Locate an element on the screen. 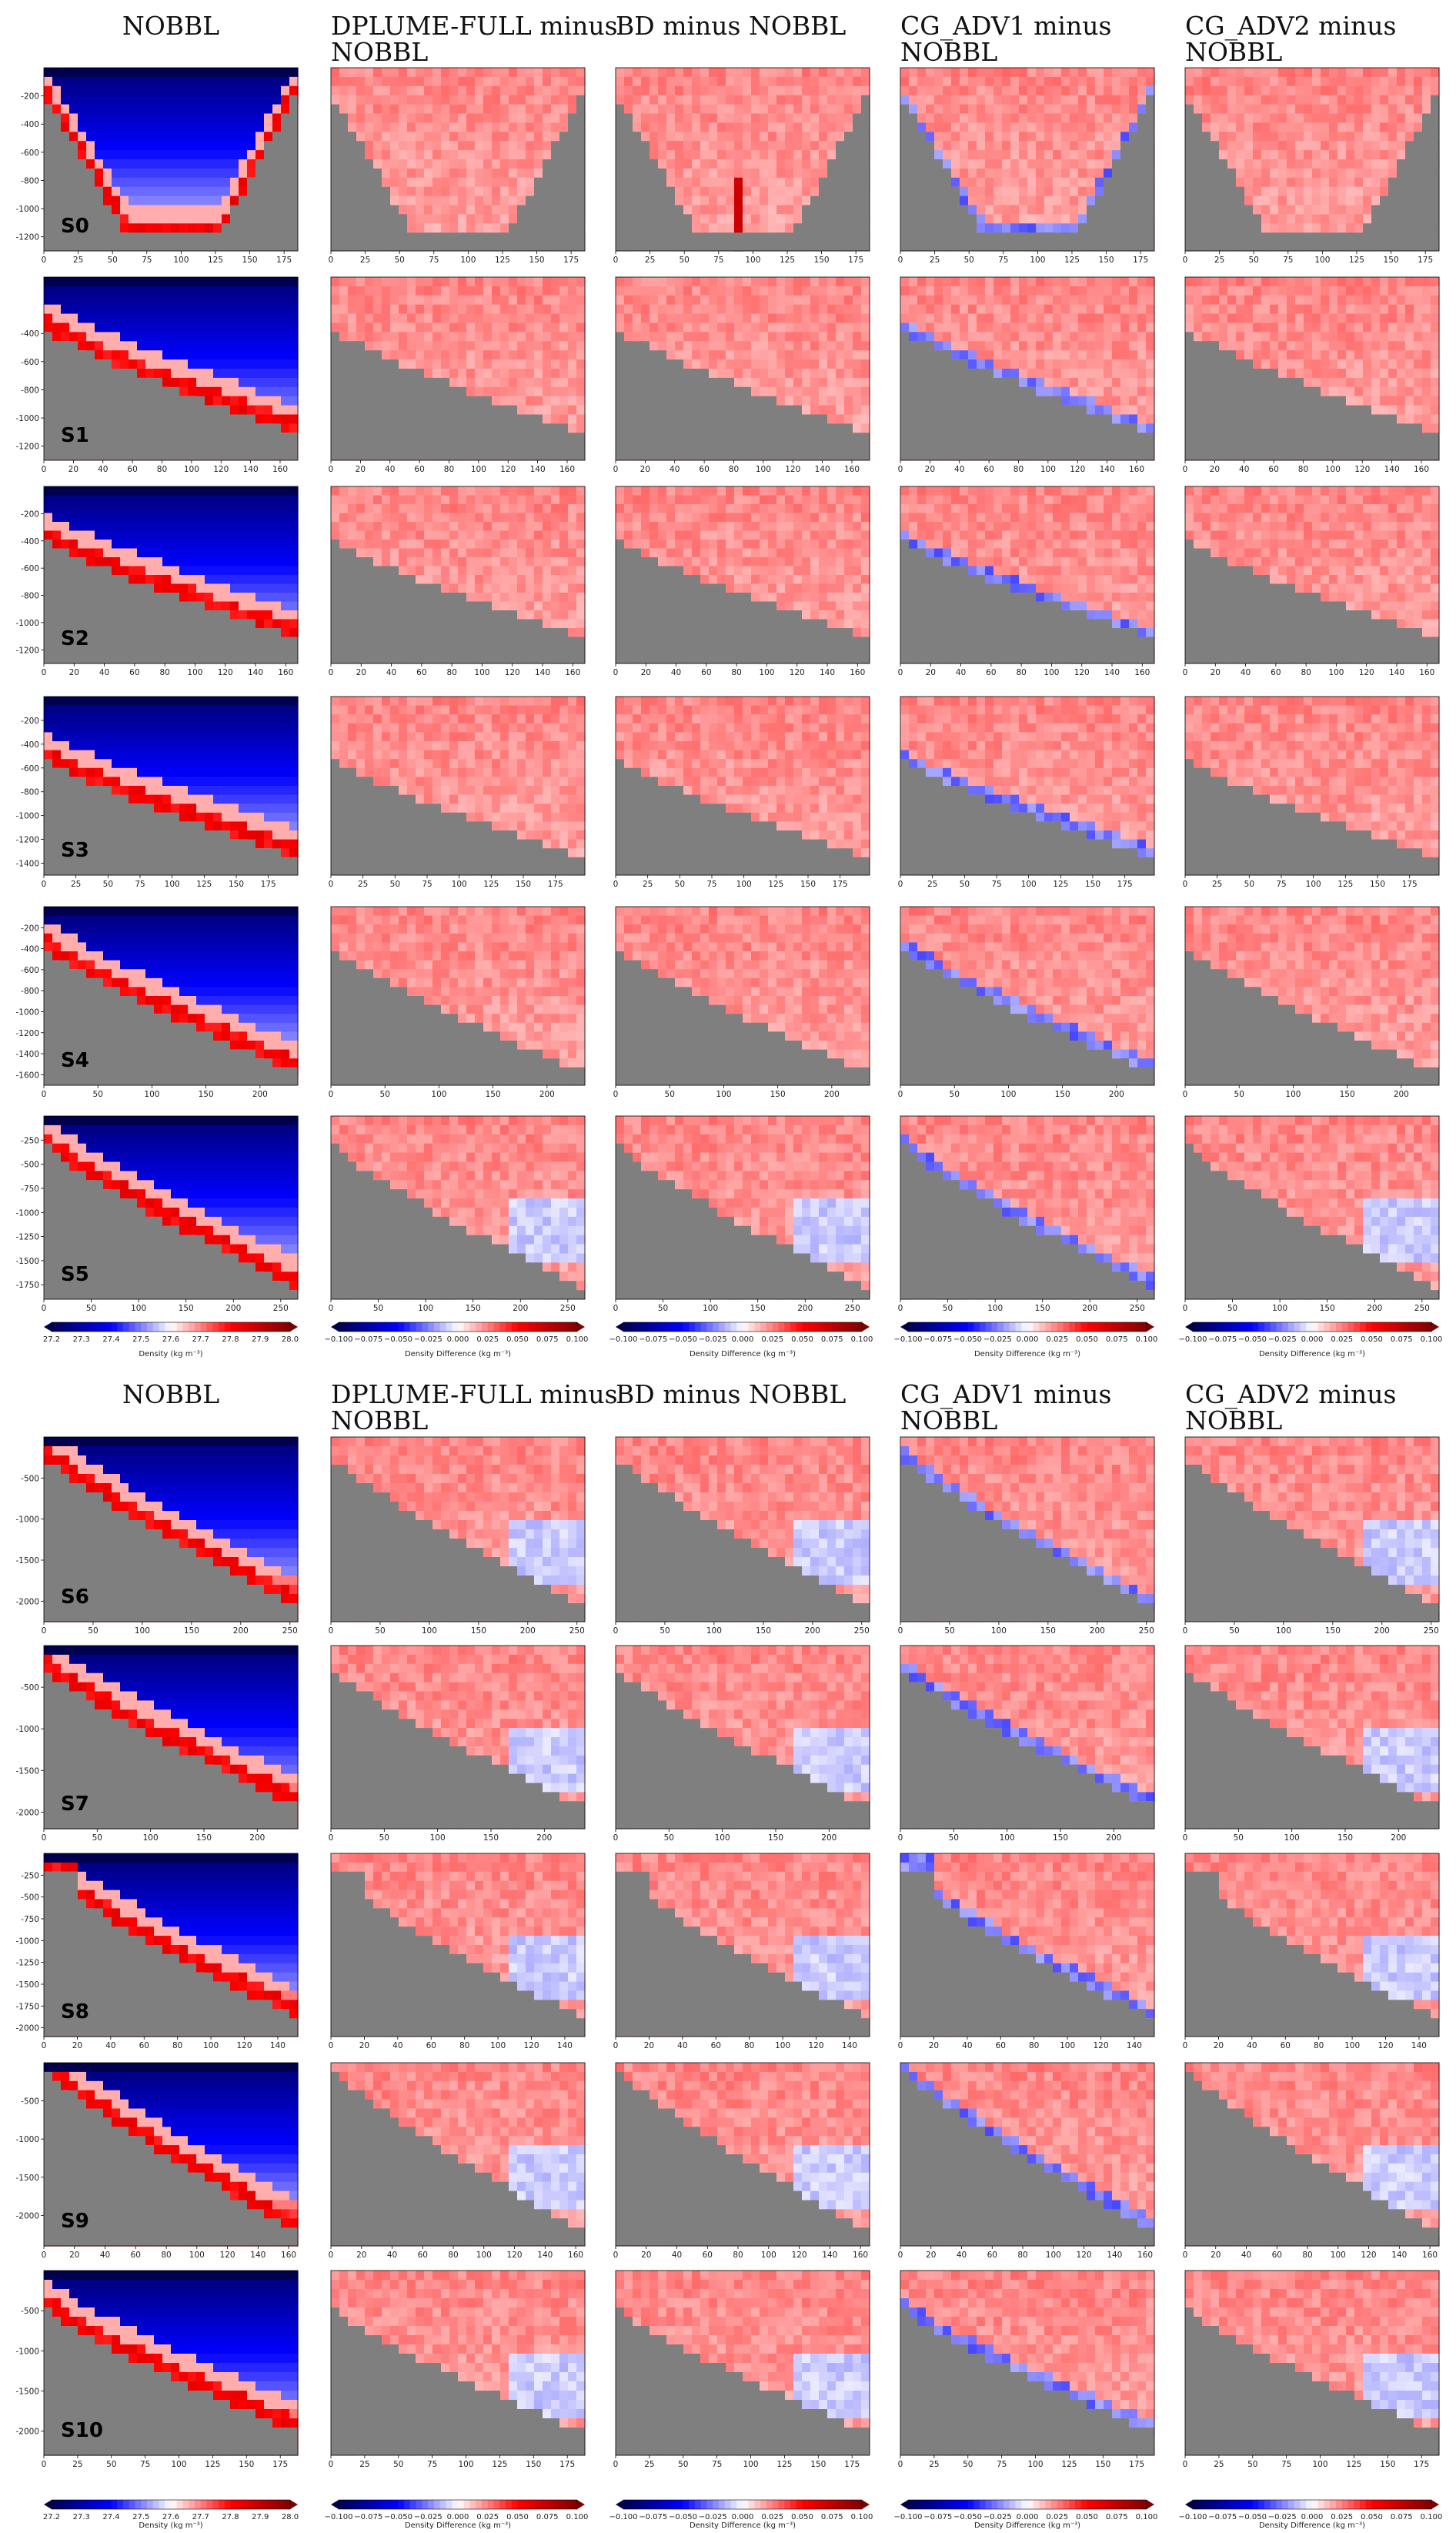 The image size is (1456, 2533). colorbar-tick-label: 0.000 is located at coordinates (458, 1339).